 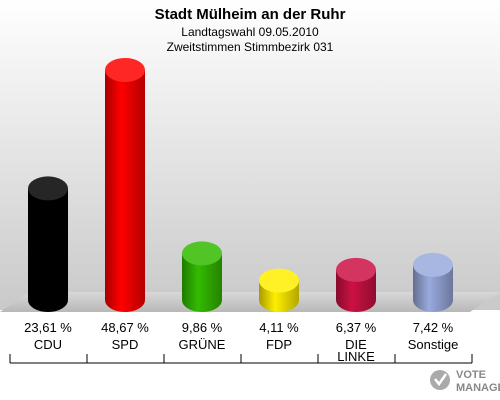 I want to click on category-label-fdp: FDP, so click(x=279, y=344).